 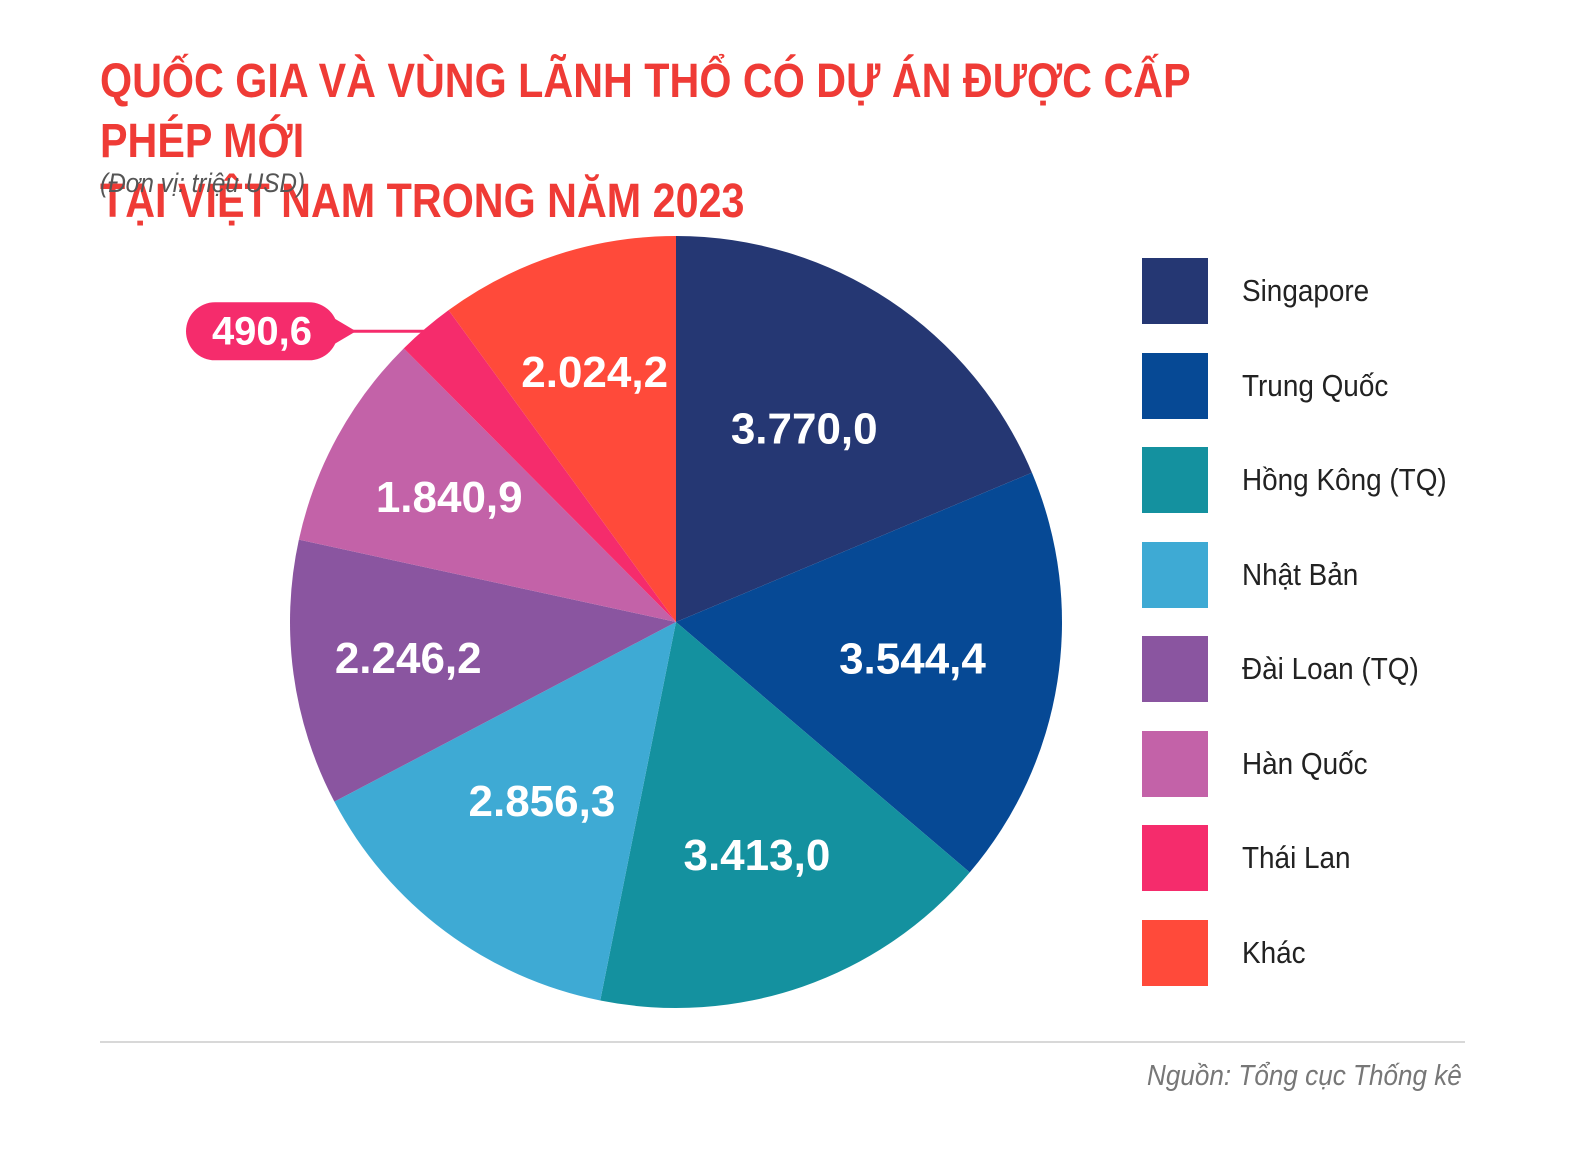 What do you see at coordinates (345, 331) in the screenshot?
I see `callout-pointer` at bounding box center [345, 331].